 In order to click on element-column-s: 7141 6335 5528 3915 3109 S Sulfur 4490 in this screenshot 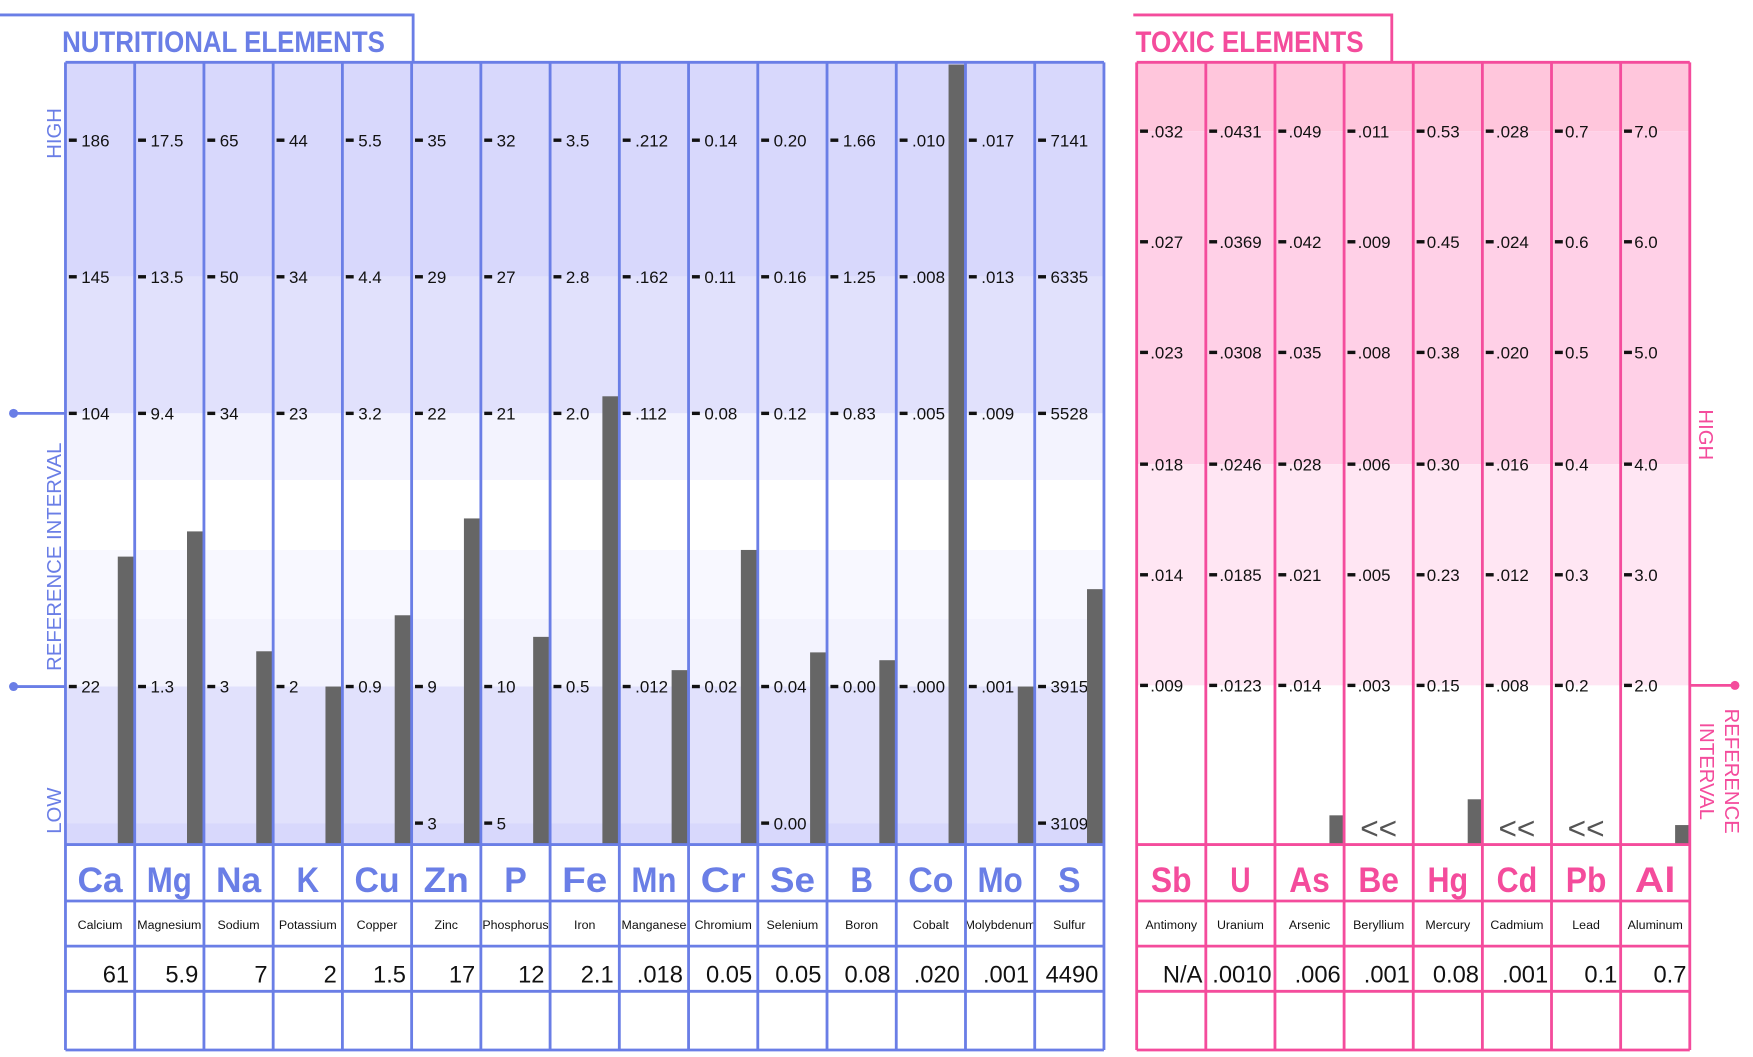, I will do `click(1070, 559)`.